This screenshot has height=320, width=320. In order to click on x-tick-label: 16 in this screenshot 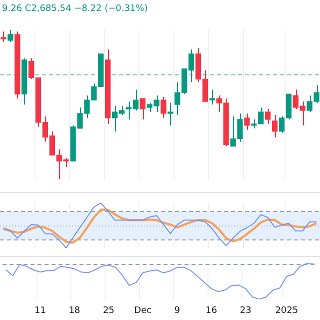, I will do `click(212, 311)`.